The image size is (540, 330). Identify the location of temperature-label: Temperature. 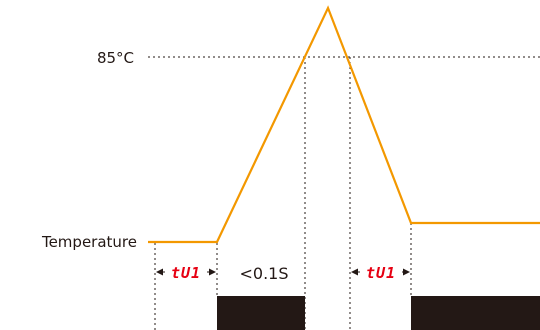
(89, 242).